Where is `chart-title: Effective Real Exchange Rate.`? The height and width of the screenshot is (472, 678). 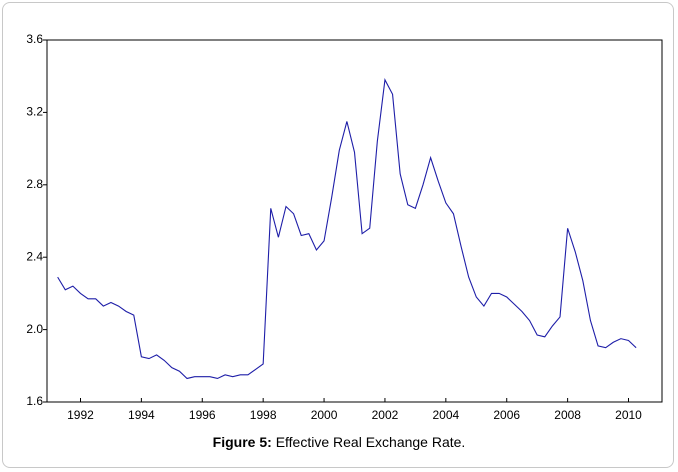 chart-title: Effective Real Exchange Rate. is located at coordinates (371, 442).